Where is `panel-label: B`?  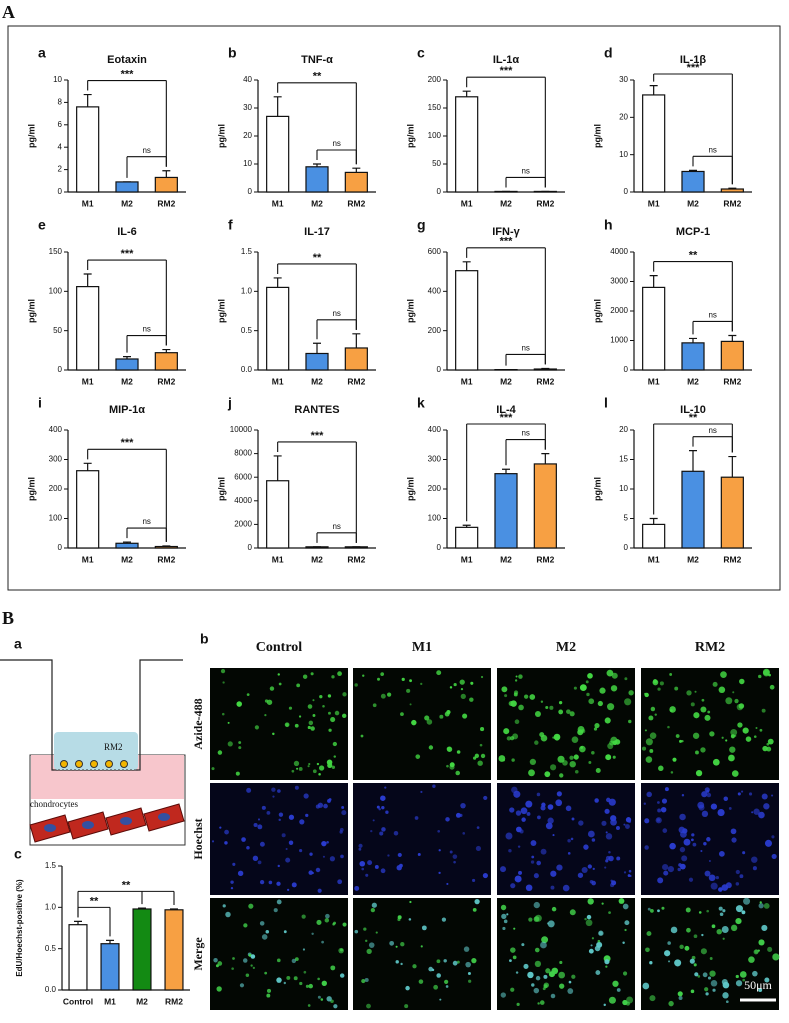 panel-label: B is located at coordinates (8, 618).